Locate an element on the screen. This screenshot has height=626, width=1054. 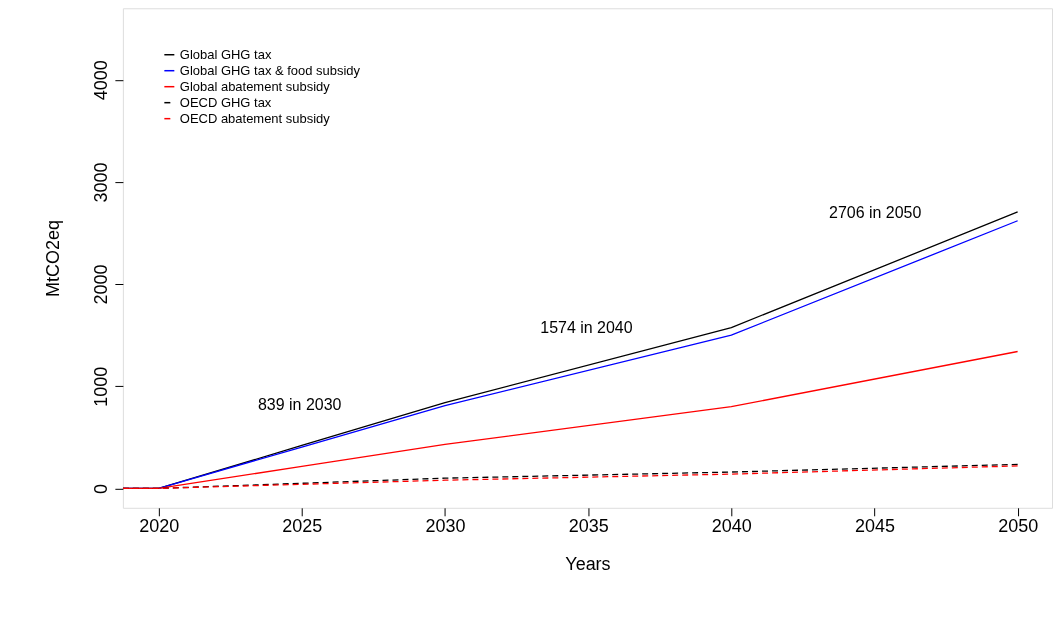
x-tick-label: 2020 is located at coordinates (159, 526).